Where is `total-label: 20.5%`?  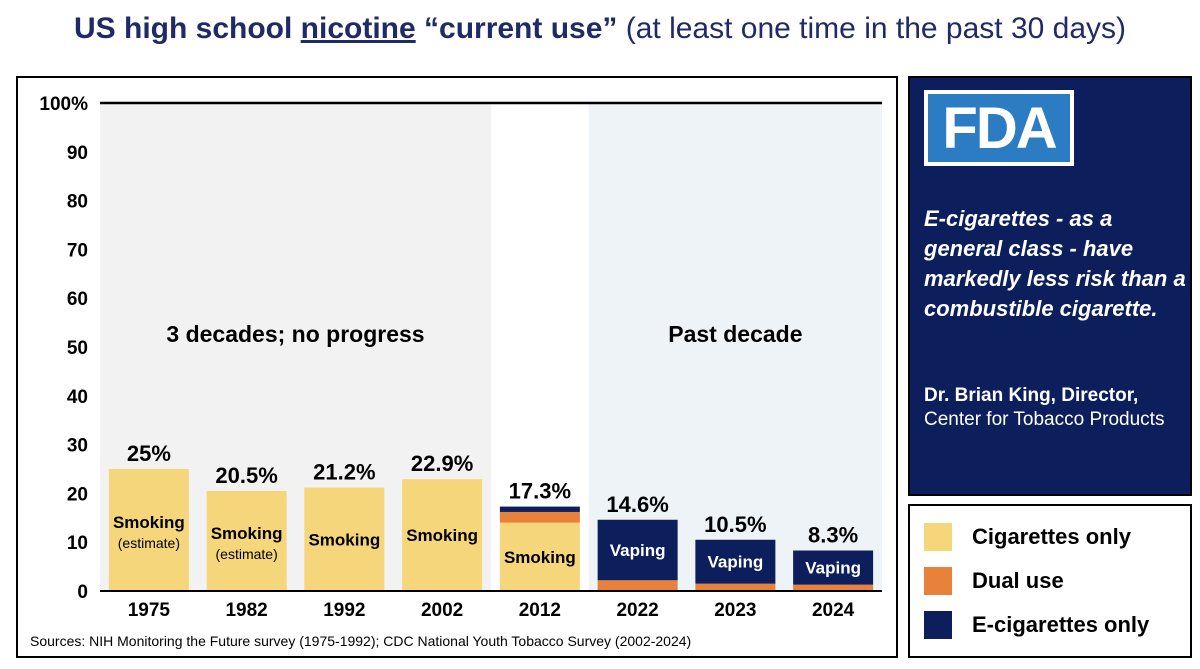
total-label: 20.5% is located at coordinates (246, 475).